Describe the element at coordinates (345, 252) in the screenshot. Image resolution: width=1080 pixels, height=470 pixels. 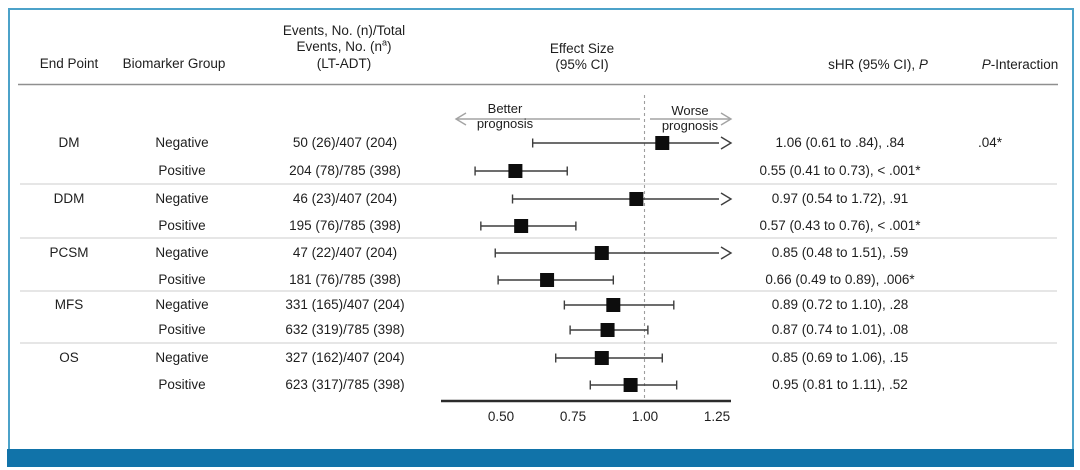
I see `events-cell: 47 (22)/407 (204)` at that location.